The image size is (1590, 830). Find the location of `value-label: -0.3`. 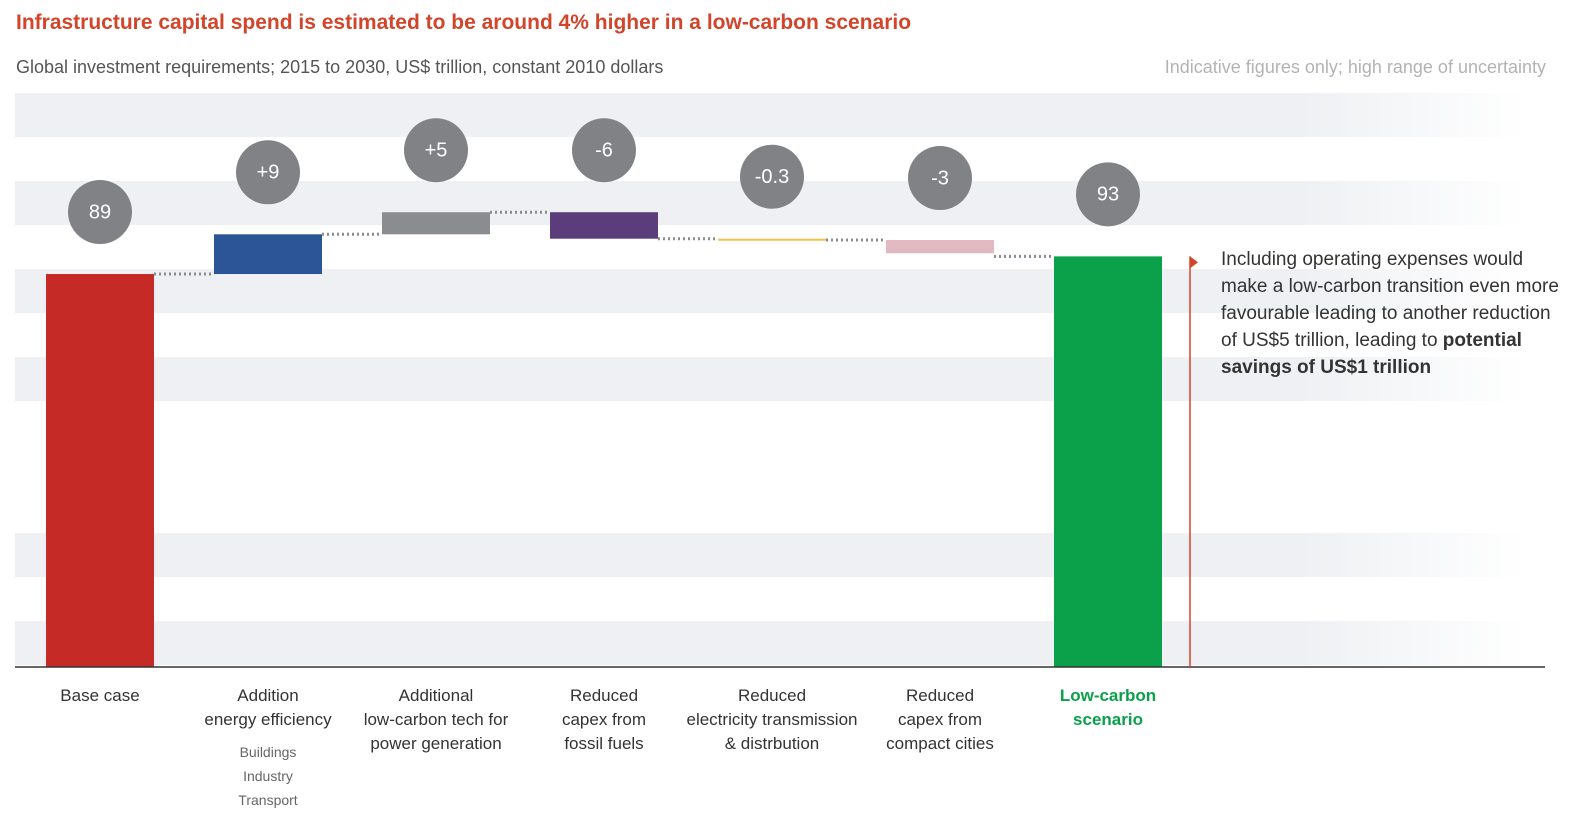

value-label: -0.3 is located at coordinates (772, 177).